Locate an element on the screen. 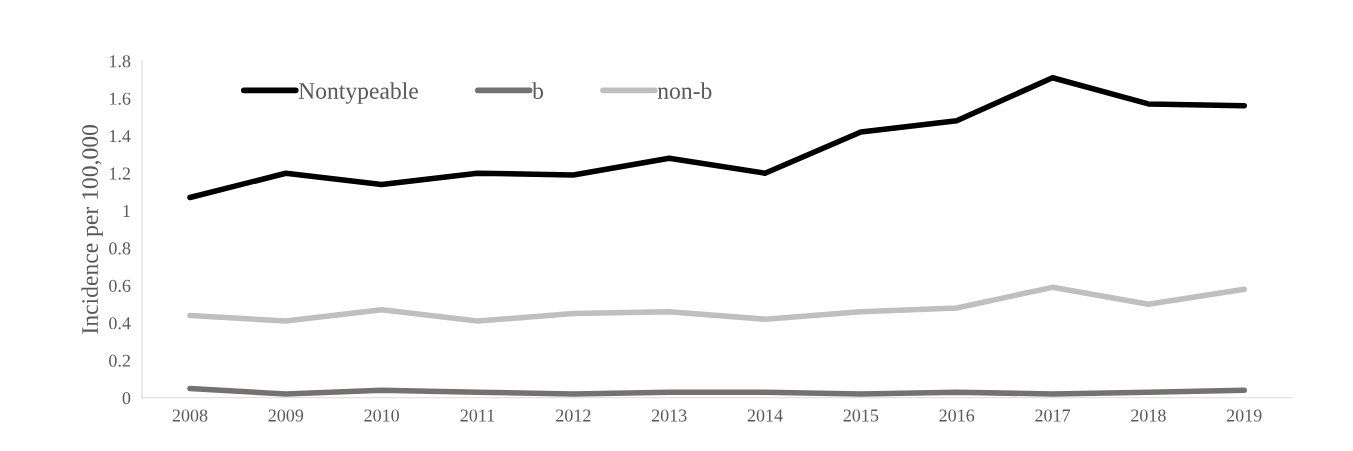 The height and width of the screenshot is (451, 1353). x-tick-label: 2016 is located at coordinates (957, 415).